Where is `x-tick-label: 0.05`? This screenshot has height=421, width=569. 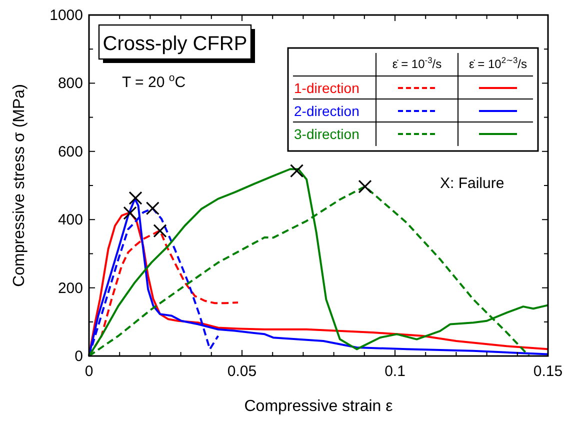
x-tick-label: 0.05 is located at coordinates (242, 371).